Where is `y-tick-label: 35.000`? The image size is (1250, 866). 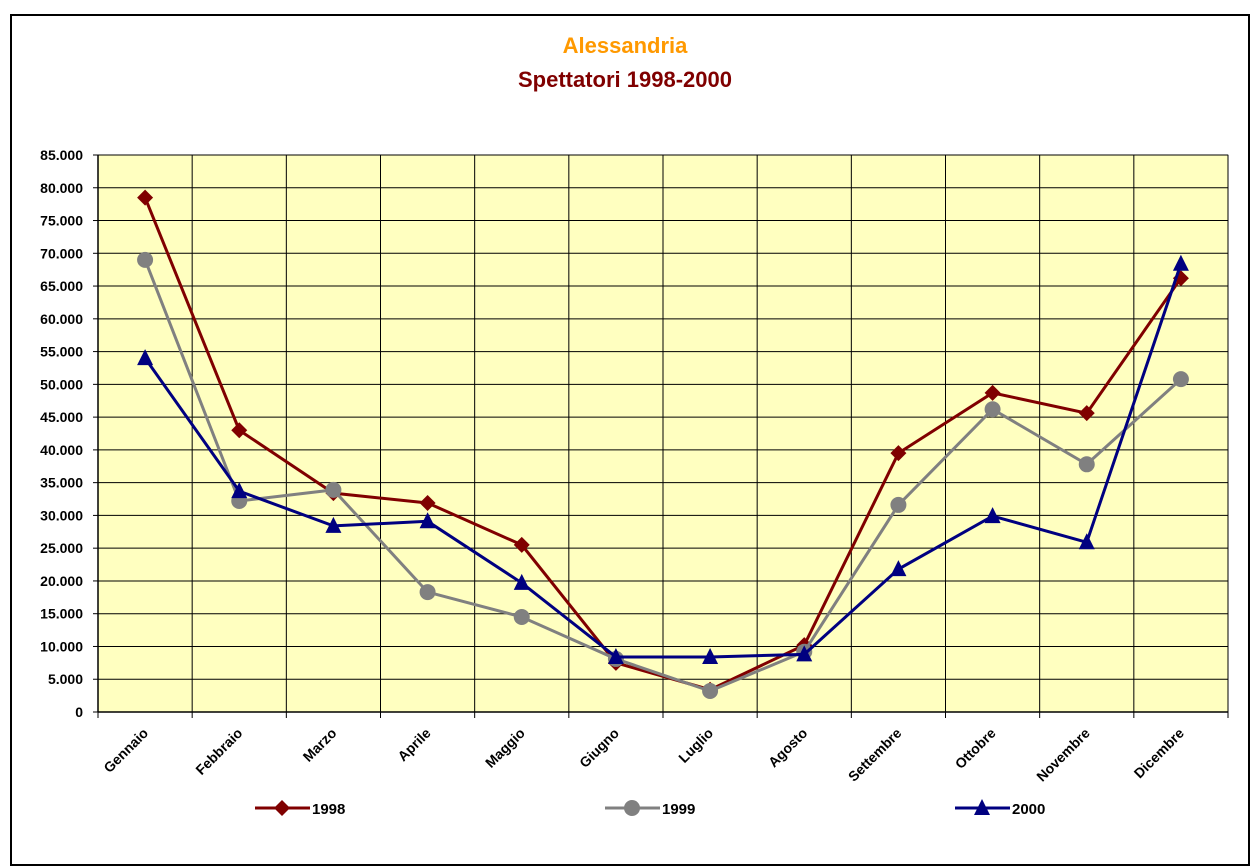 y-tick-label: 35.000 is located at coordinates (61, 483).